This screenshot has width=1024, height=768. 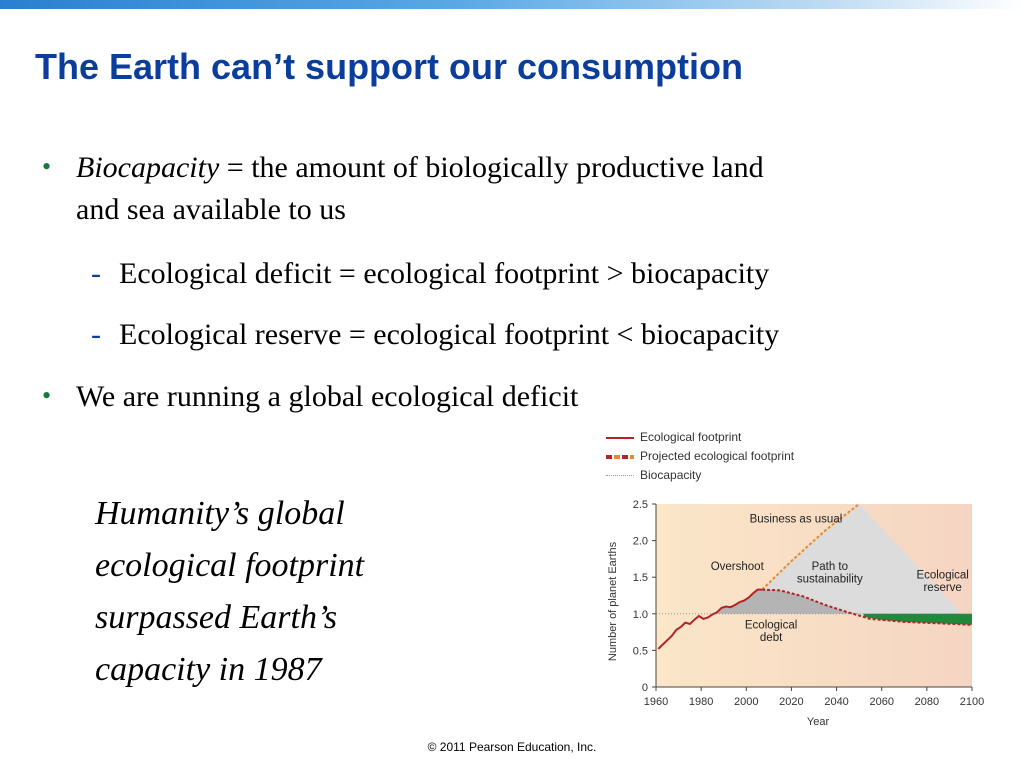 What do you see at coordinates (148, 167) in the screenshot?
I see `biocapacity-term: Biocapacity` at bounding box center [148, 167].